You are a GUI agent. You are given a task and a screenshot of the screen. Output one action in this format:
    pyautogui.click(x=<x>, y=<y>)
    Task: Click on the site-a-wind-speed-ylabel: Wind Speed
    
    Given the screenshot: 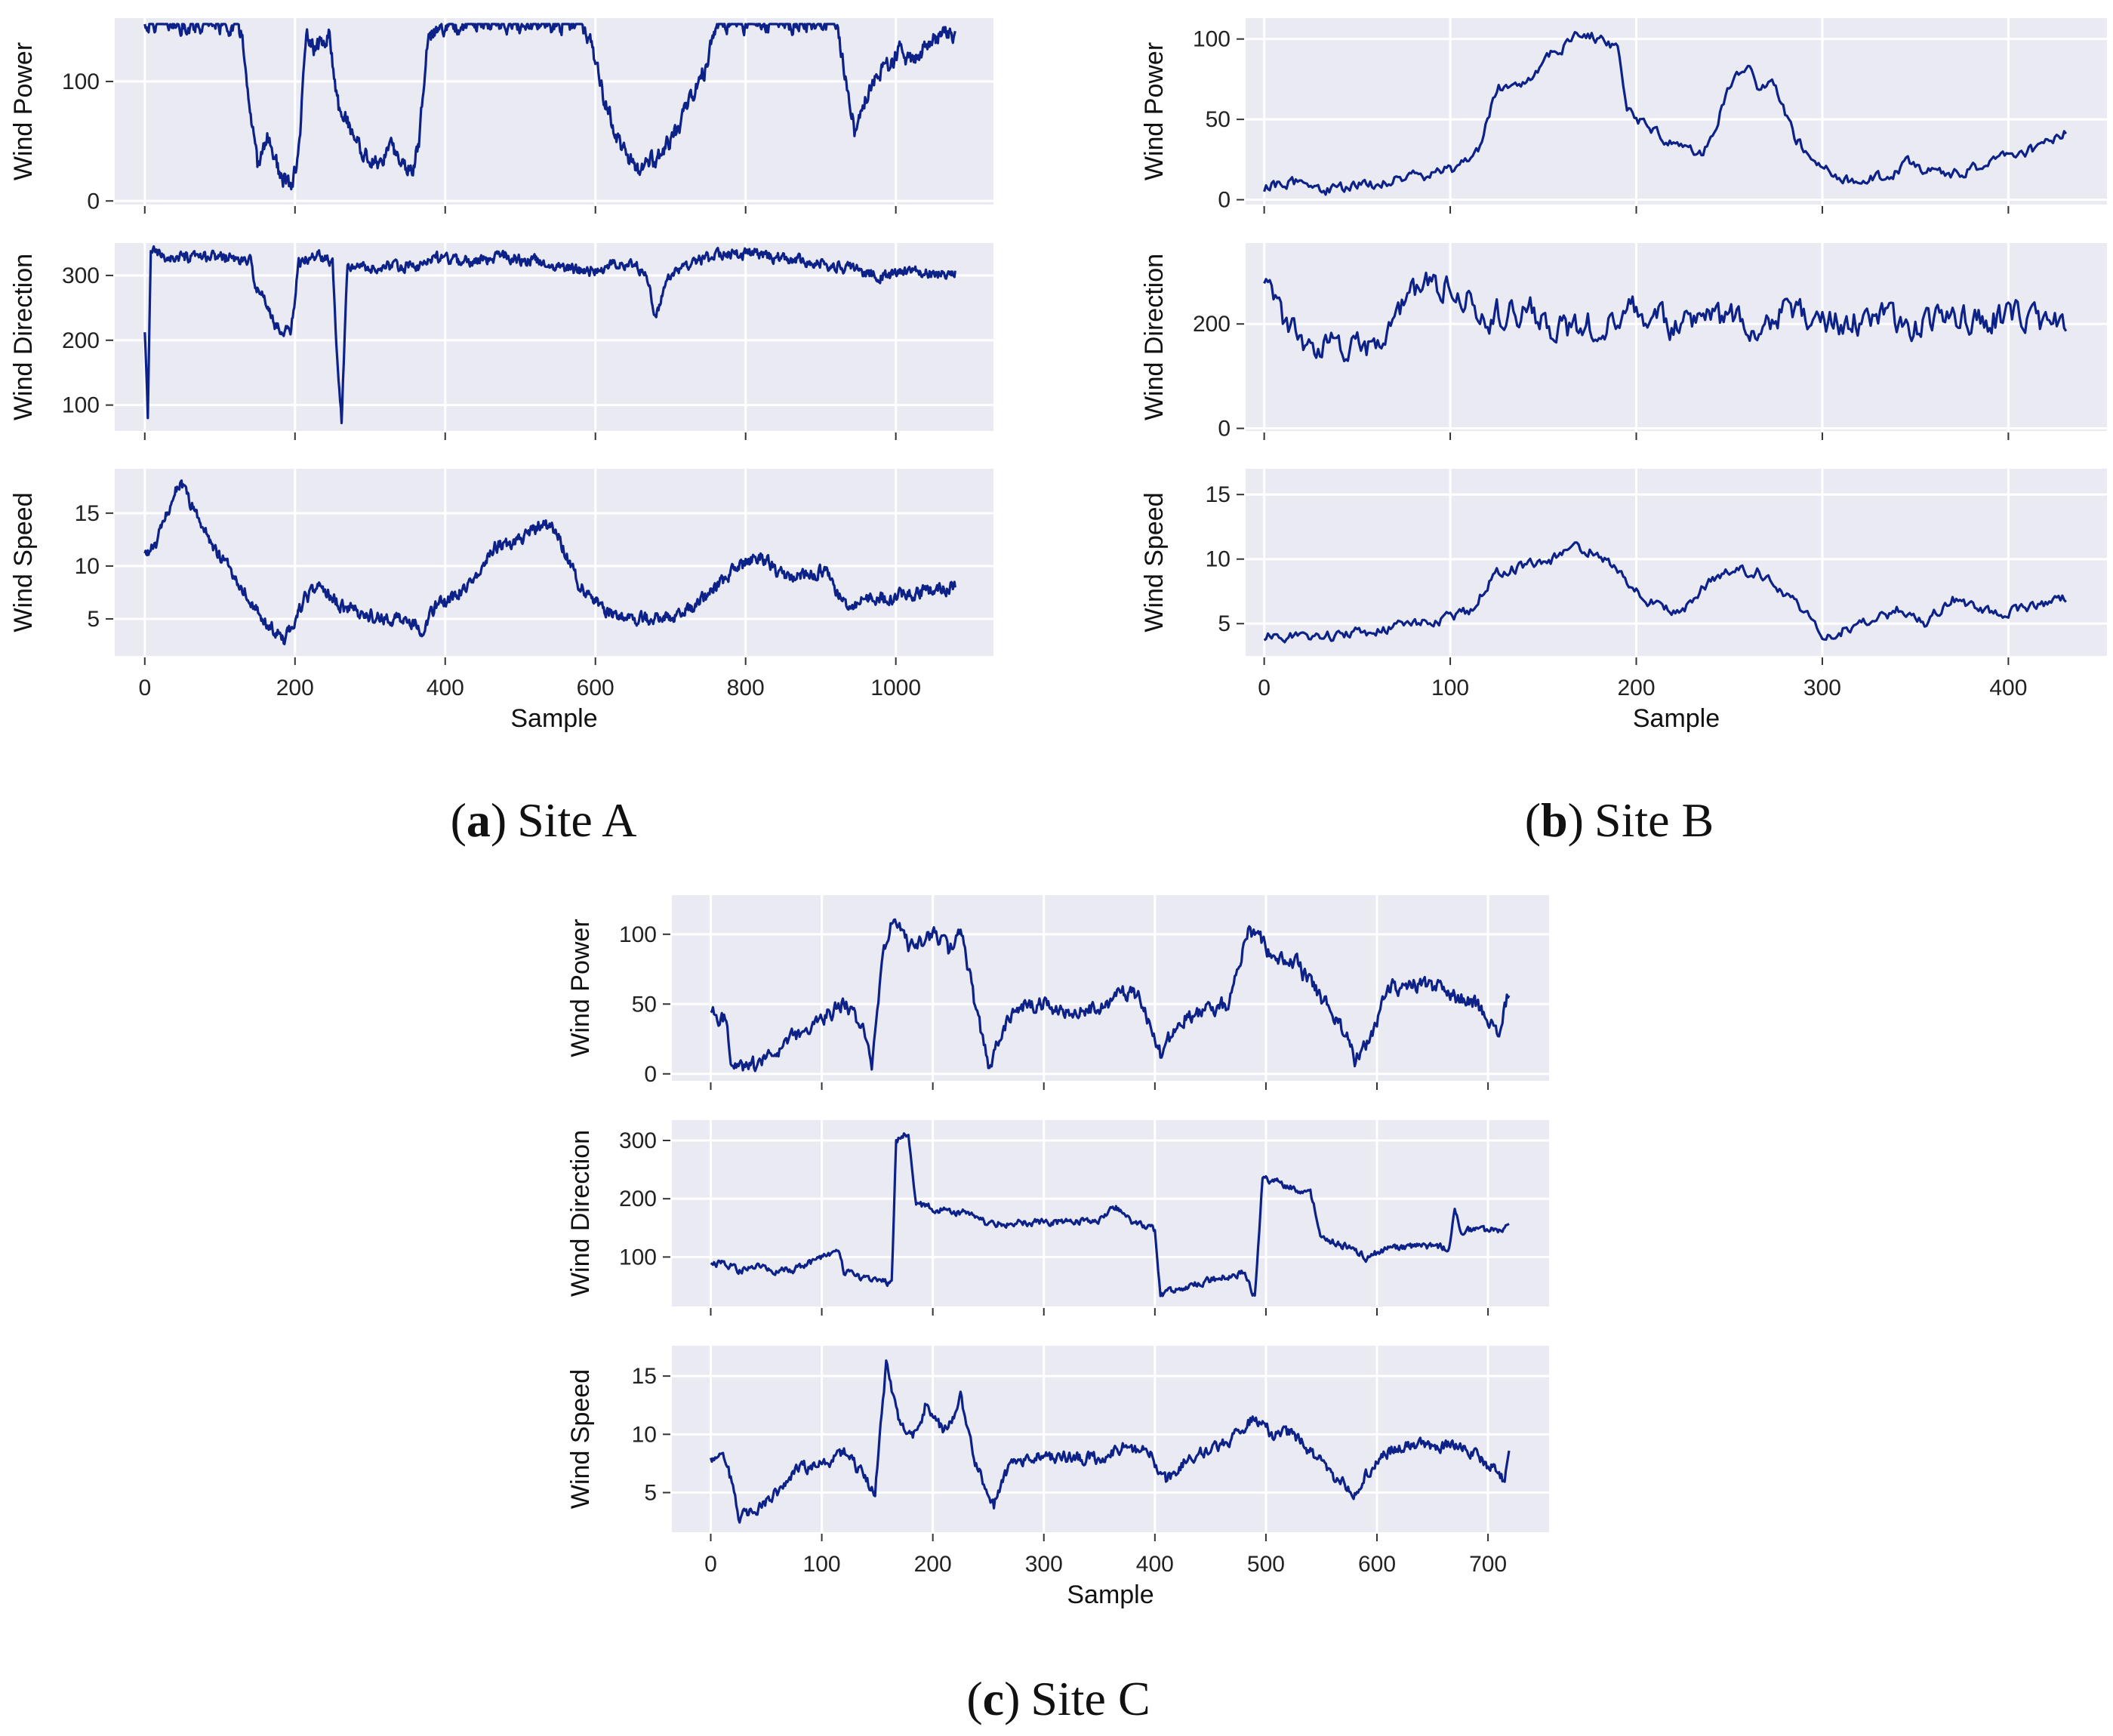 What is the action you would take?
    pyautogui.click(x=23, y=562)
    